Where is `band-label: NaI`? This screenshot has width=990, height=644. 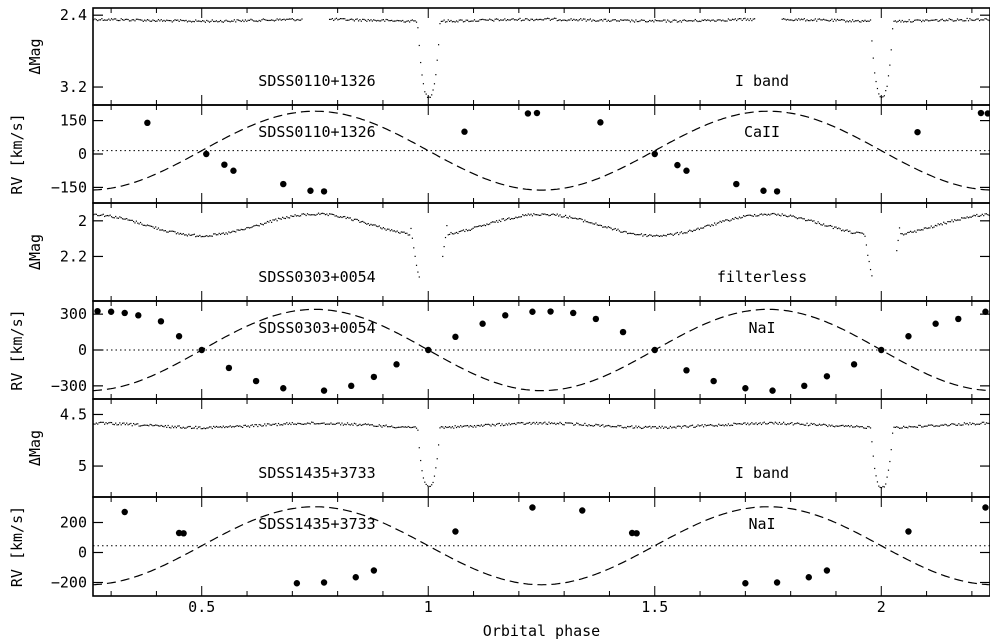
band-label: NaI is located at coordinates (761, 328).